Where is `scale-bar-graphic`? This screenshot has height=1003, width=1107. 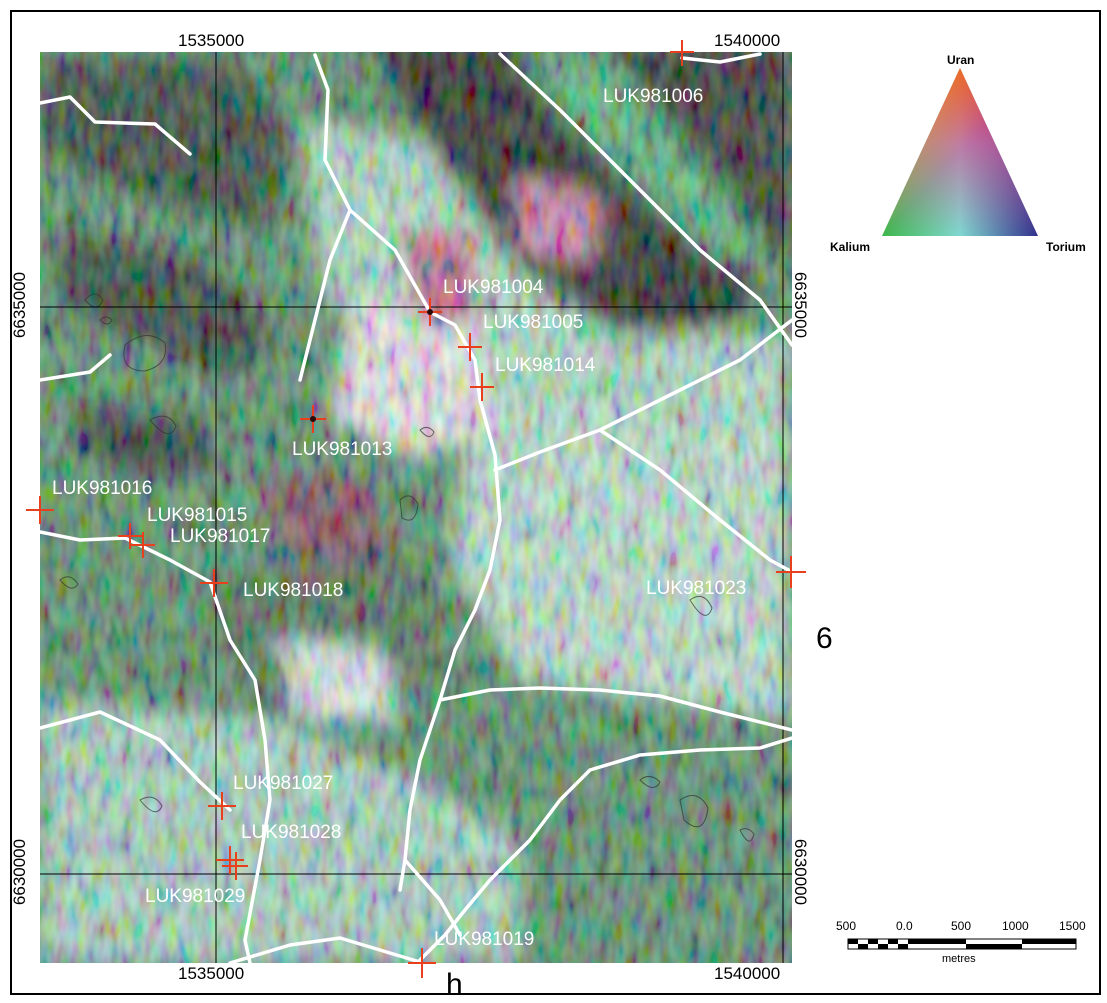
scale-bar-graphic is located at coordinates (962, 944).